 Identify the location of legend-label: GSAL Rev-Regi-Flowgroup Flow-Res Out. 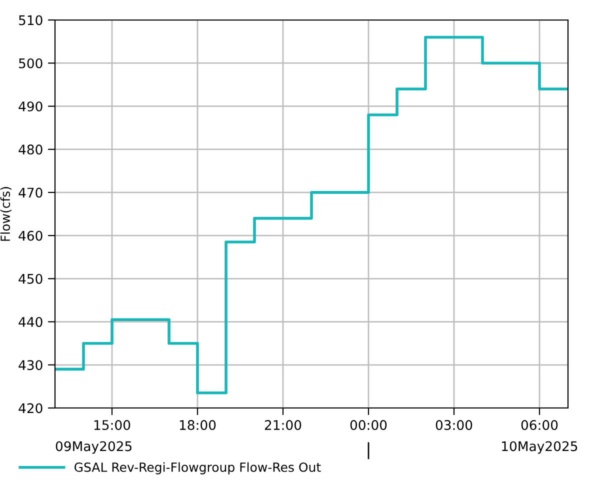
(197, 468).